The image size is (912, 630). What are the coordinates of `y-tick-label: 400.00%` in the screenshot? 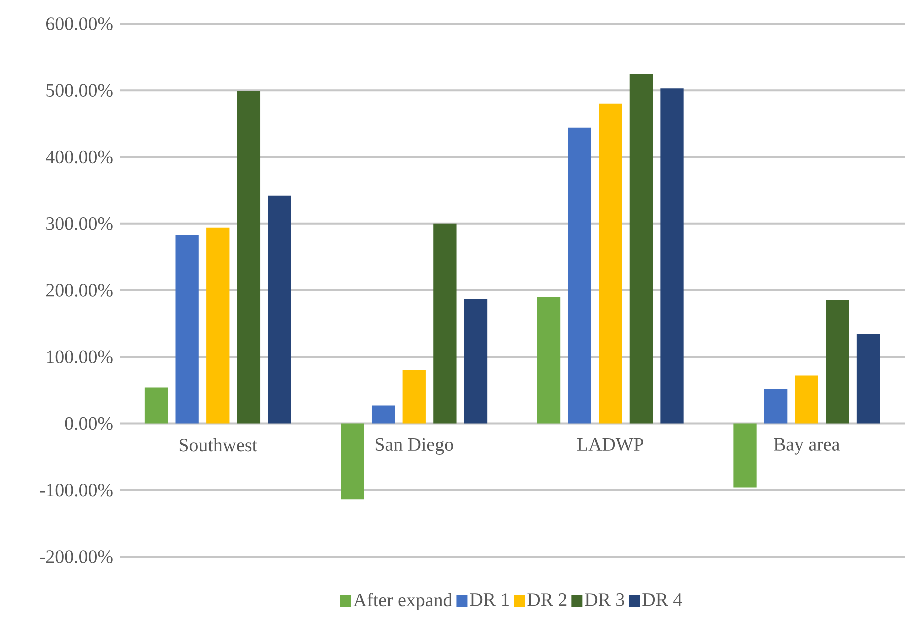 It's located at (79, 157).